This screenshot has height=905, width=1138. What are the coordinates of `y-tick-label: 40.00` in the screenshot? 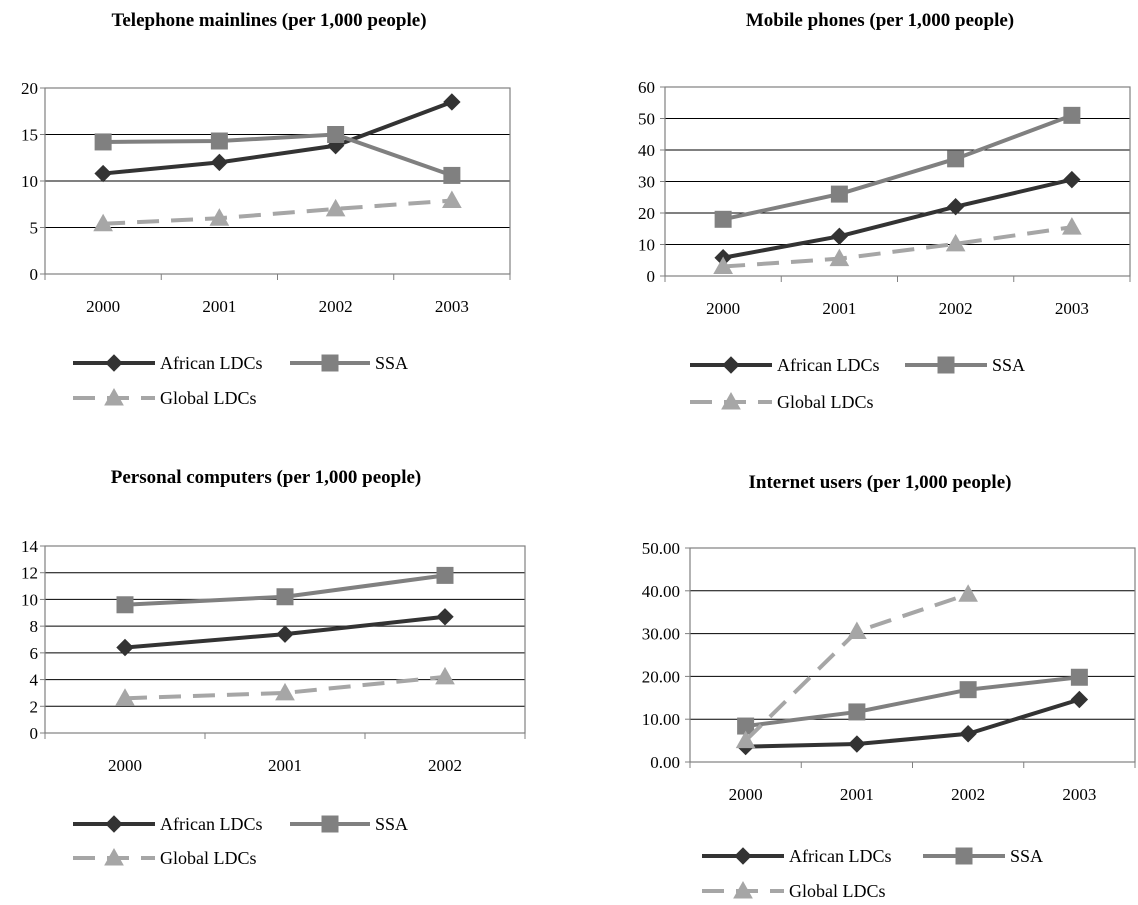 It's located at (661, 591).